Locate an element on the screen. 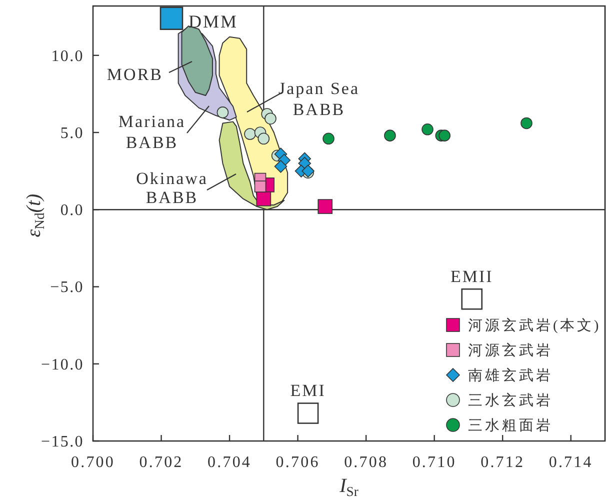  annotation: Mariana BABB is located at coordinates (152, 132).